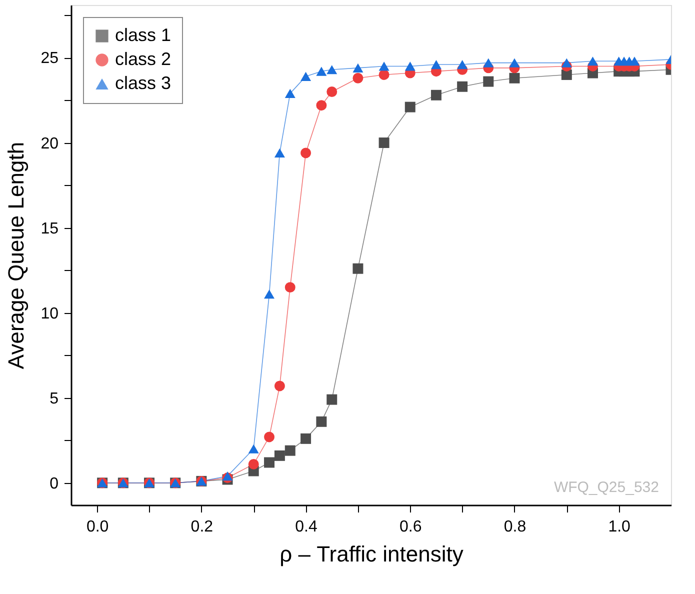 Image resolution: width=695 pixels, height=594 pixels. Describe the element at coordinates (97, 527) in the screenshot. I see `x-tick-label: 0.0` at that location.